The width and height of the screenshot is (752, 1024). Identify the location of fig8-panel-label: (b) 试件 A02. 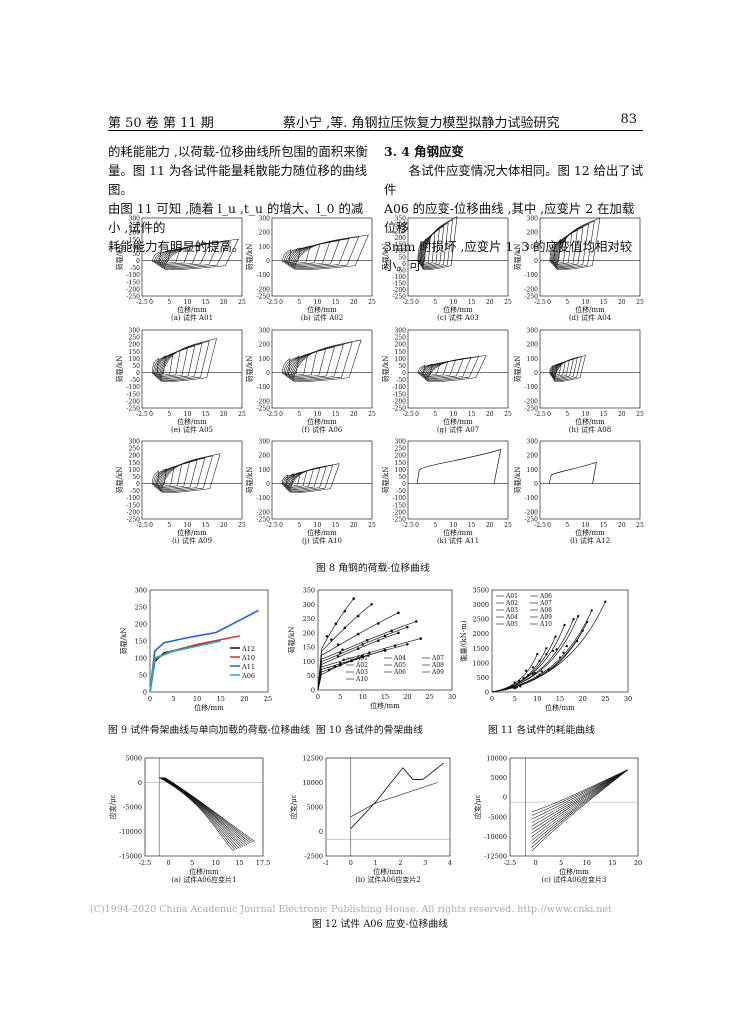
(322, 317).